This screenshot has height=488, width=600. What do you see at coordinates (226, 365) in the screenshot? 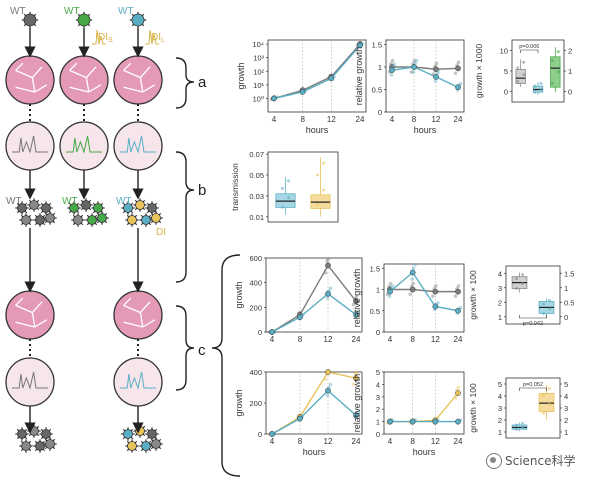
I see `brace-c-large-icon` at bounding box center [226, 365].